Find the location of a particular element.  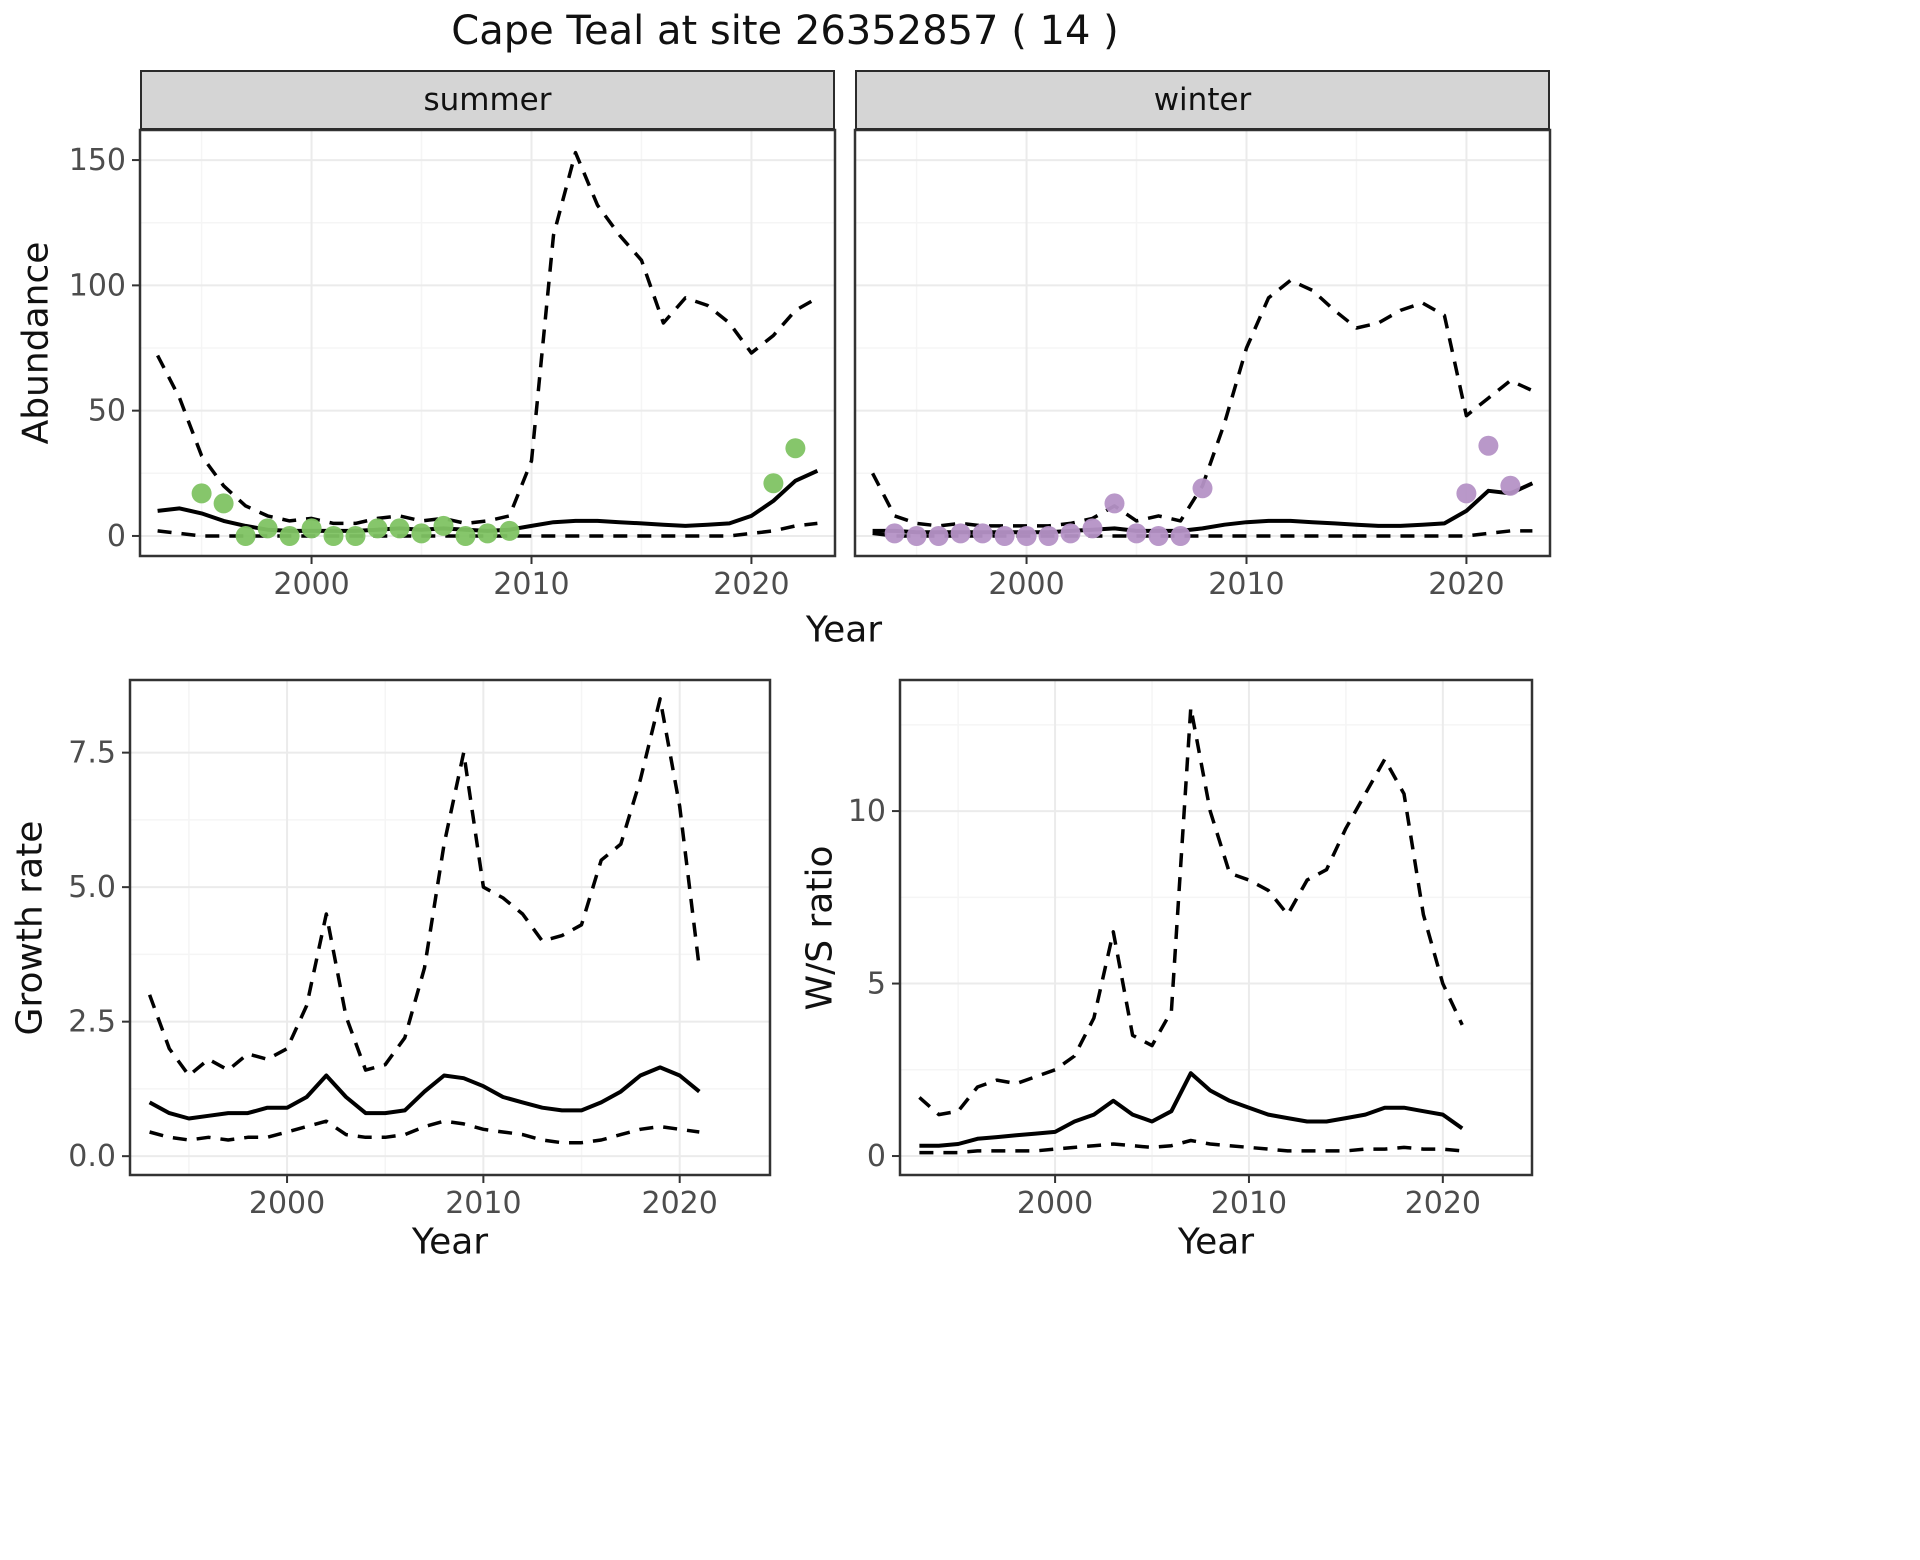

y-axis-label-growth-rate: Growth rate is located at coordinates (30, 928).